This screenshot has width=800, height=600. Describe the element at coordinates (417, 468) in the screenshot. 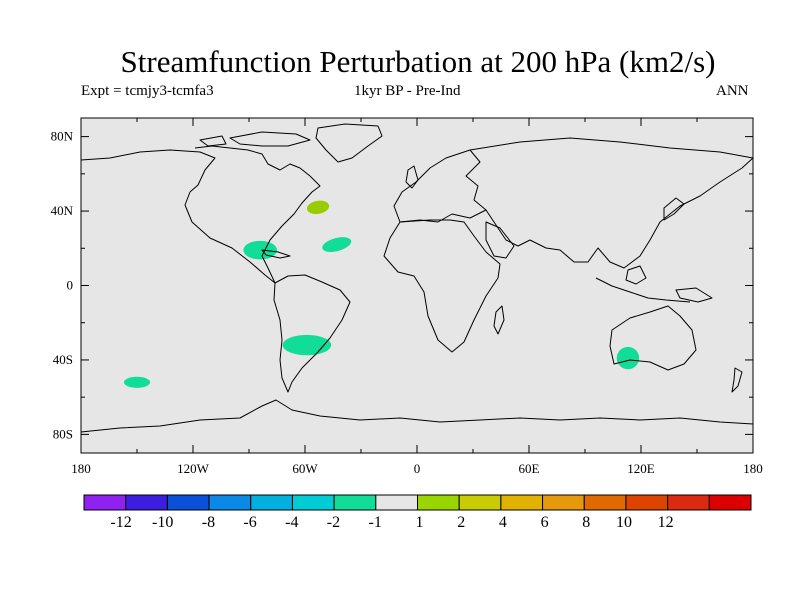

I see `lon-tick-label: 0` at that location.